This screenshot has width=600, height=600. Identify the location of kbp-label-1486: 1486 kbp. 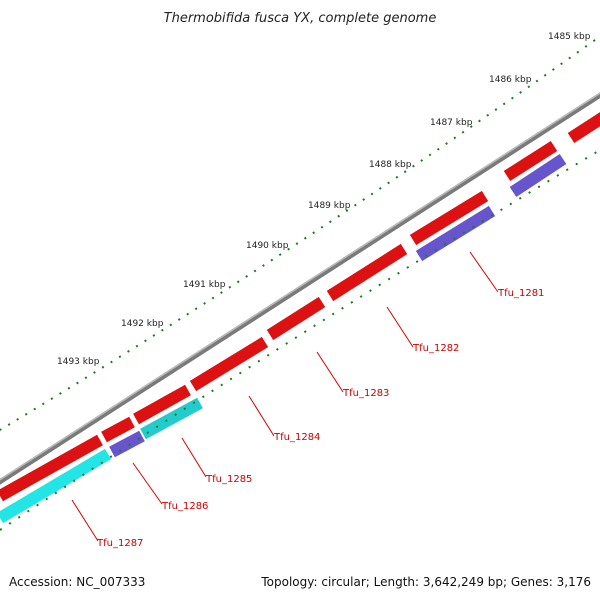
(510, 80).